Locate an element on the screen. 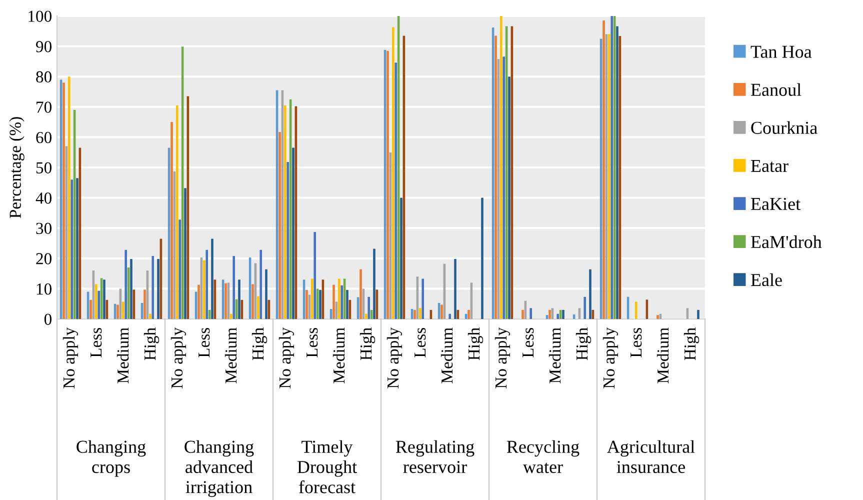 This screenshot has width=863, height=500. legend-label: Courknia is located at coordinates (784, 127).